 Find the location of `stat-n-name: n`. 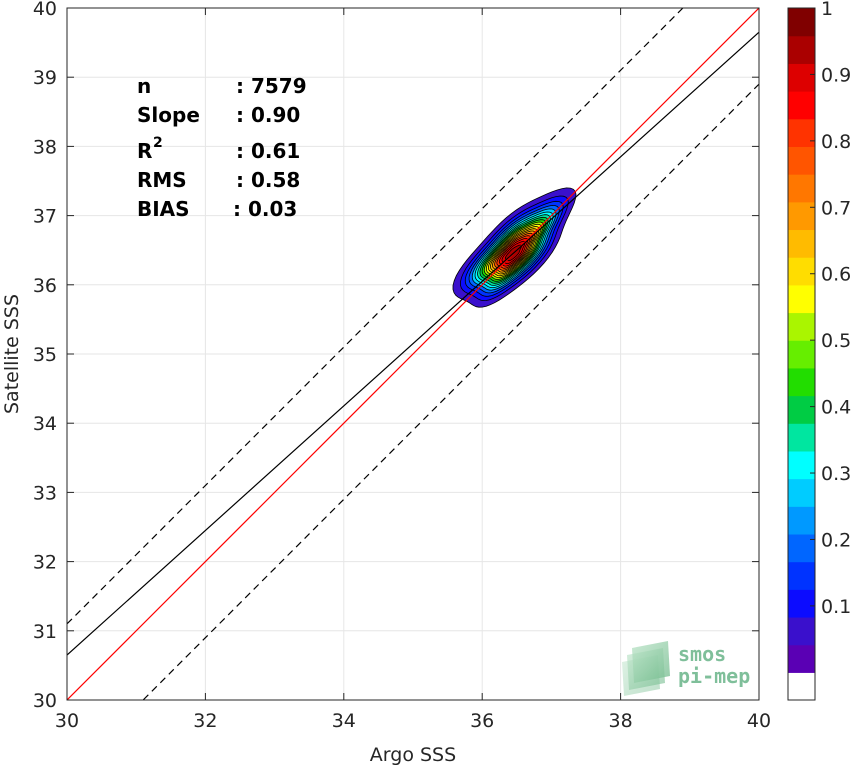

stat-n-name: n is located at coordinates (144, 86).